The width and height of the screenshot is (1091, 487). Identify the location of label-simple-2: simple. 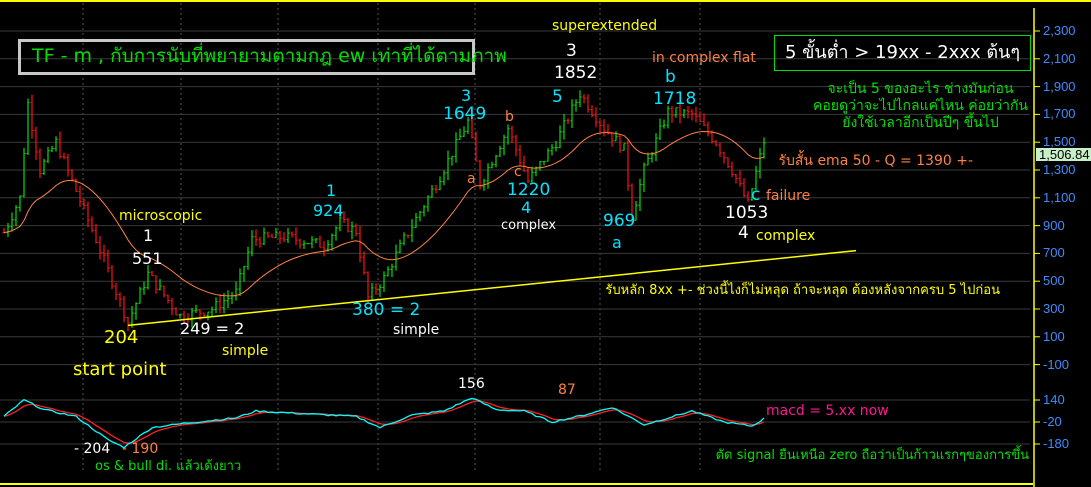
(416, 330).